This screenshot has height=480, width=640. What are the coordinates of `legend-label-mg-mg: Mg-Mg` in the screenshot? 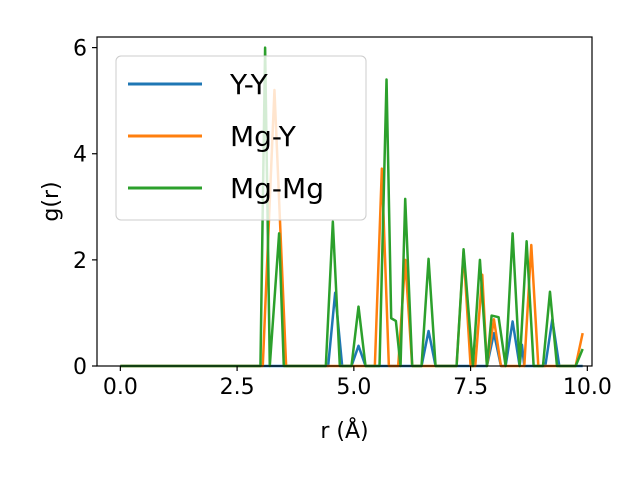 It's located at (277, 188).